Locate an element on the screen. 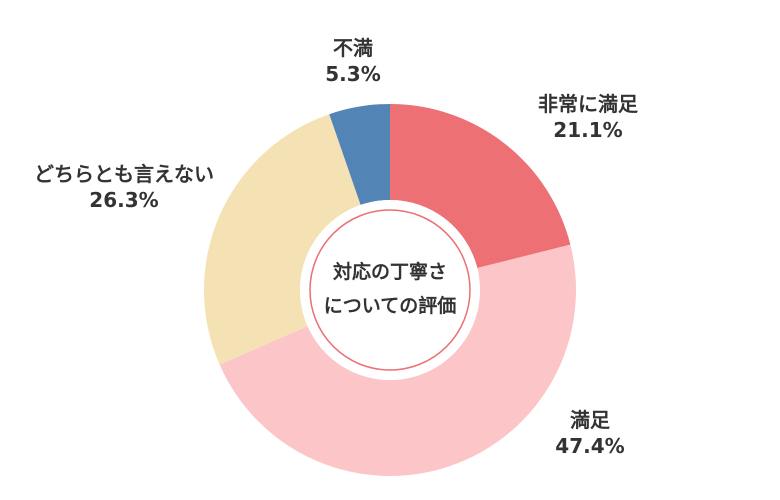  donut-slice-very-satisfied is located at coordinates (480, 186).